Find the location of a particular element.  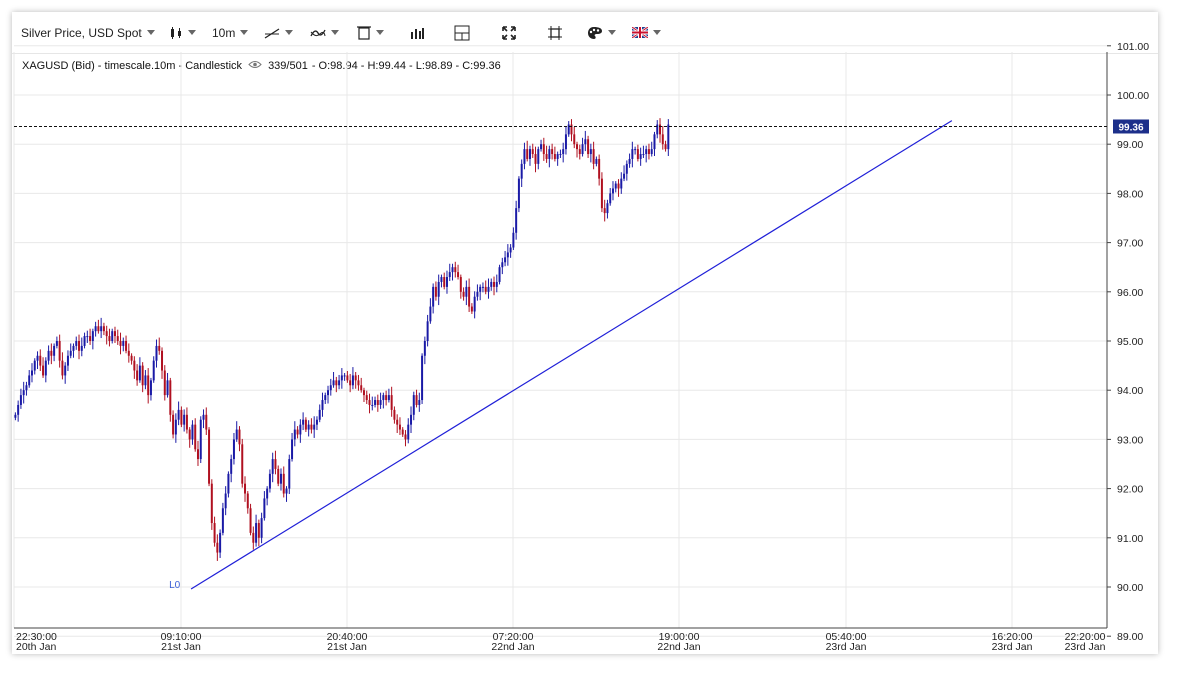

drawing-tools-button is located at coordinates (278, 32).